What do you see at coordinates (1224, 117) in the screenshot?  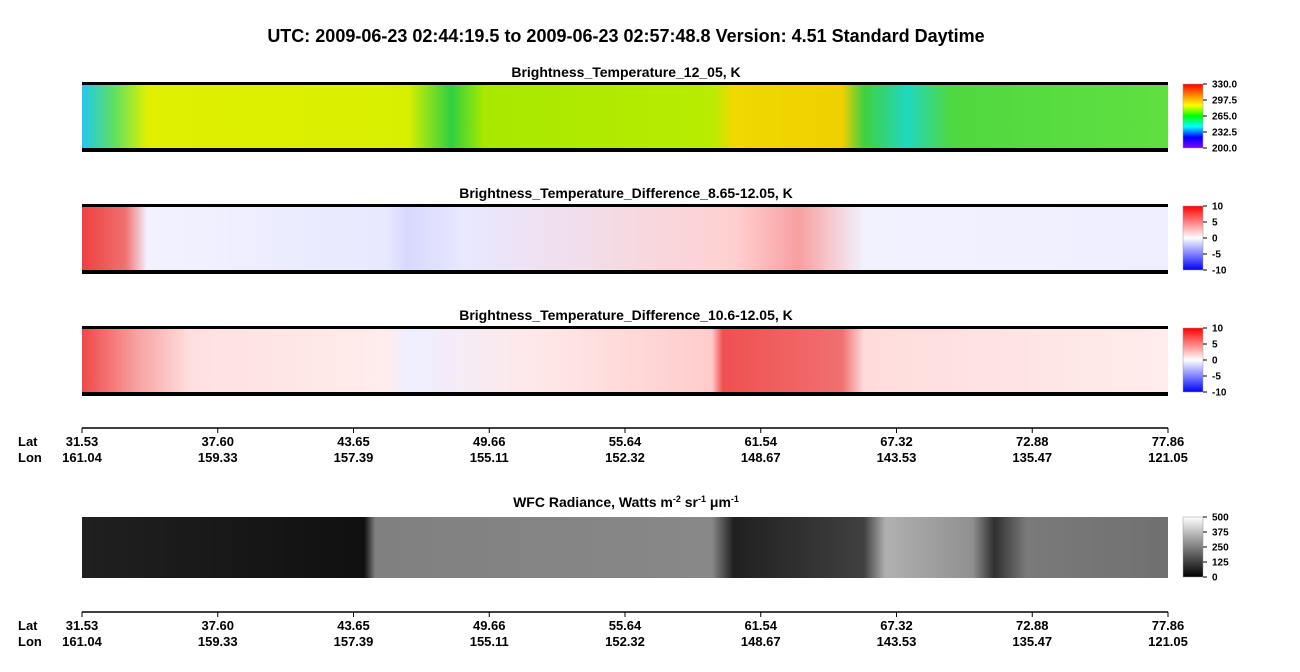 I see `colorbar-tick-label: 265.0` at bounding box center [1224, 117].